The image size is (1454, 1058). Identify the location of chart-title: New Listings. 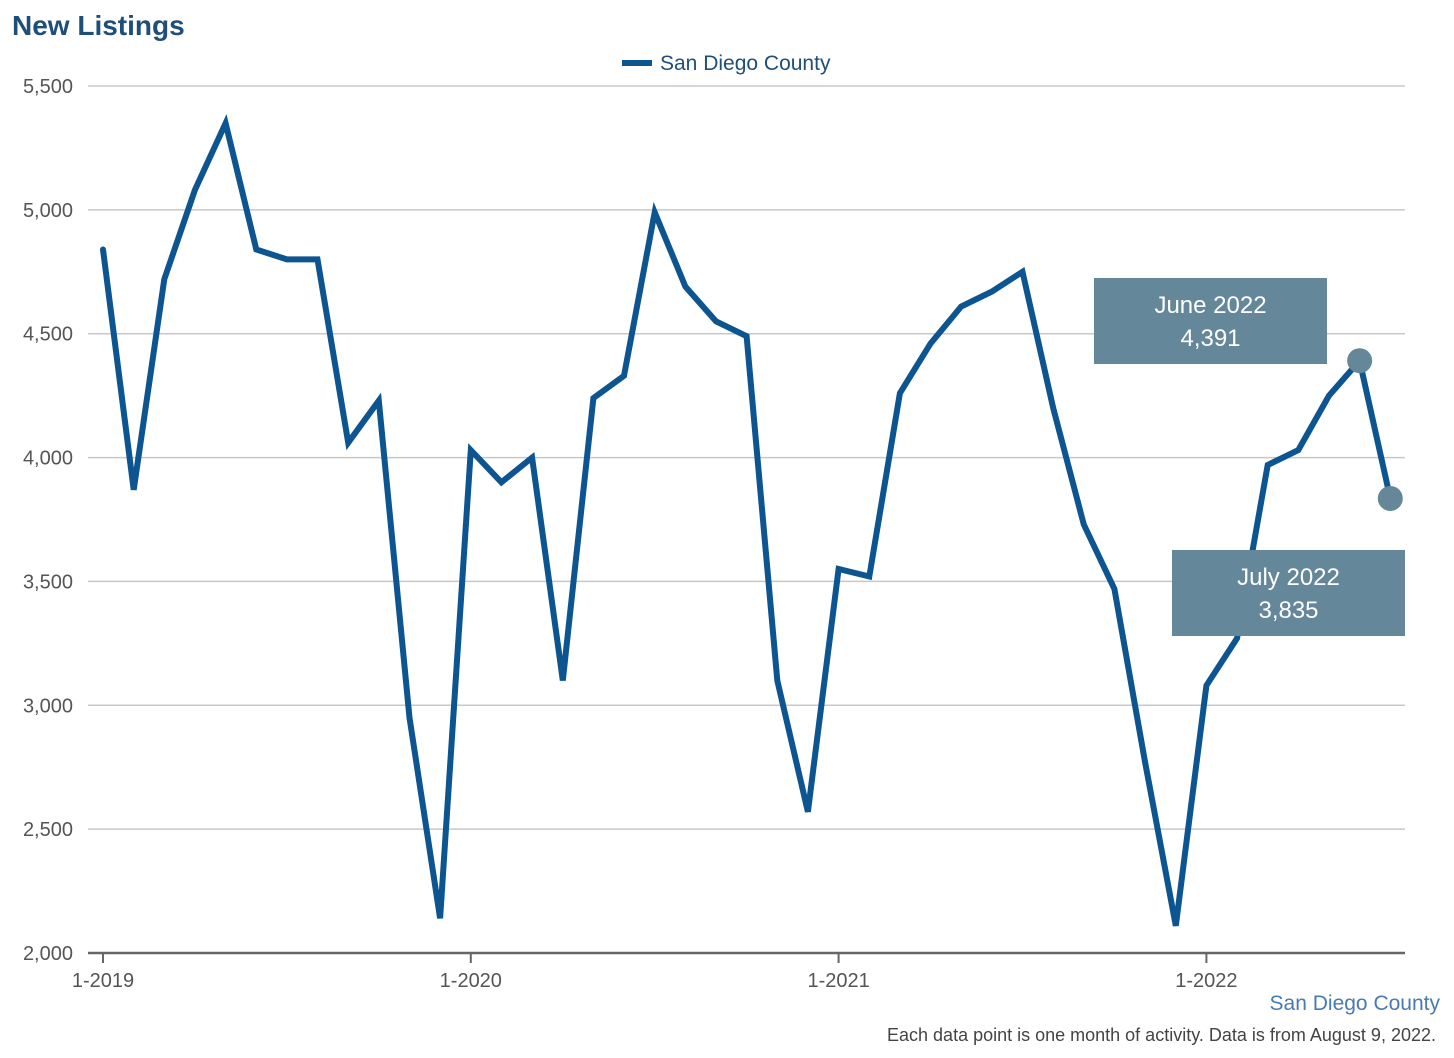
(98, 25).